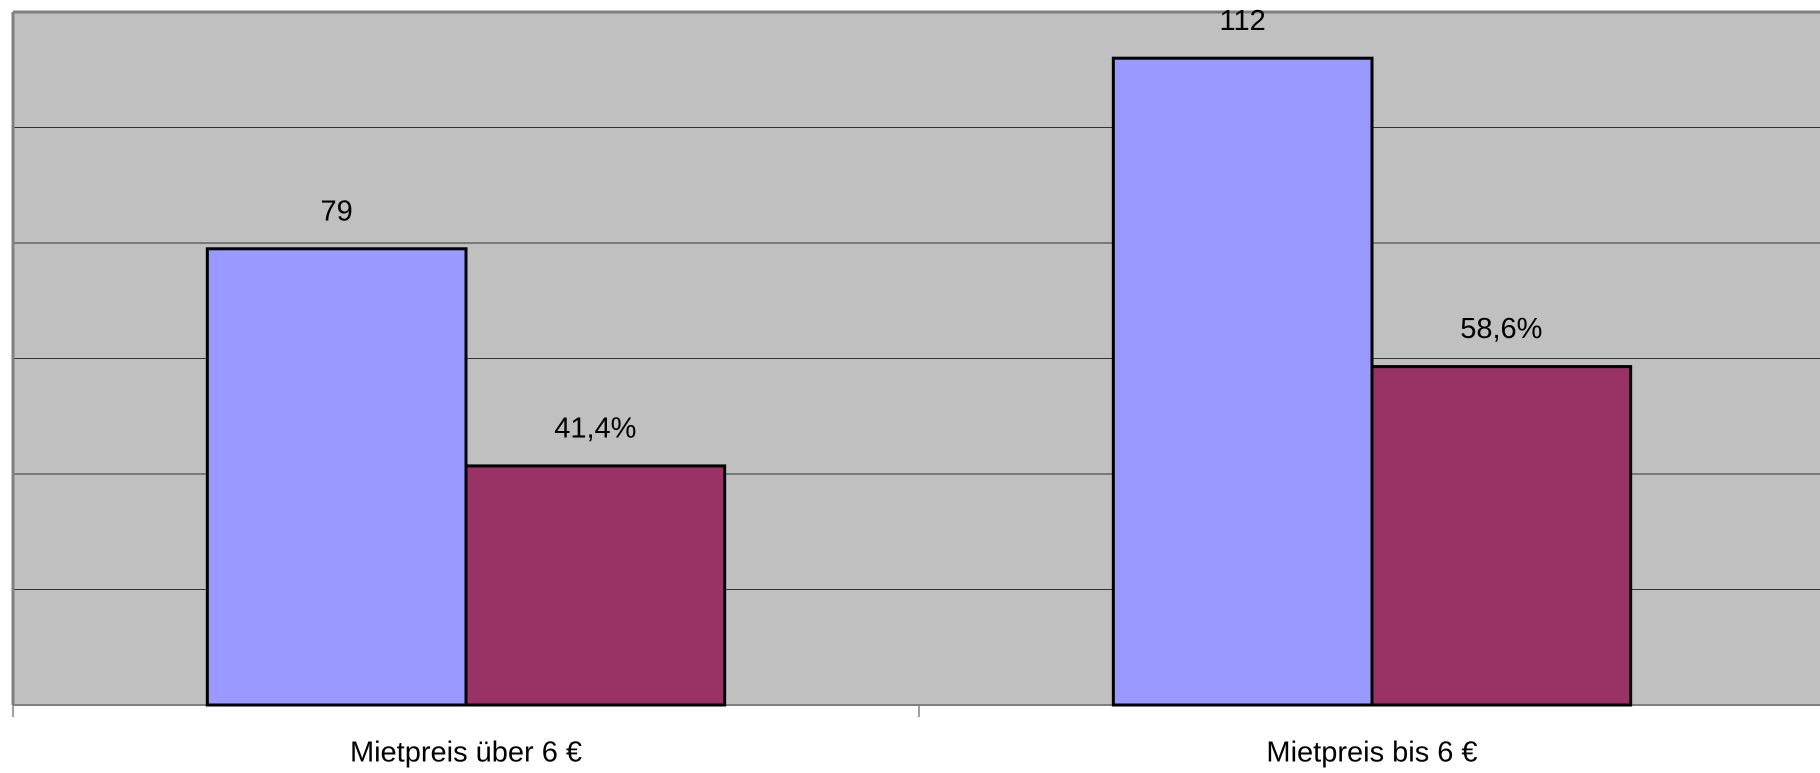 The width and height of the screenshot is (1820, 773). I want to click on x-tick-label: Mietpreis über 6 €, so click(466, 753).